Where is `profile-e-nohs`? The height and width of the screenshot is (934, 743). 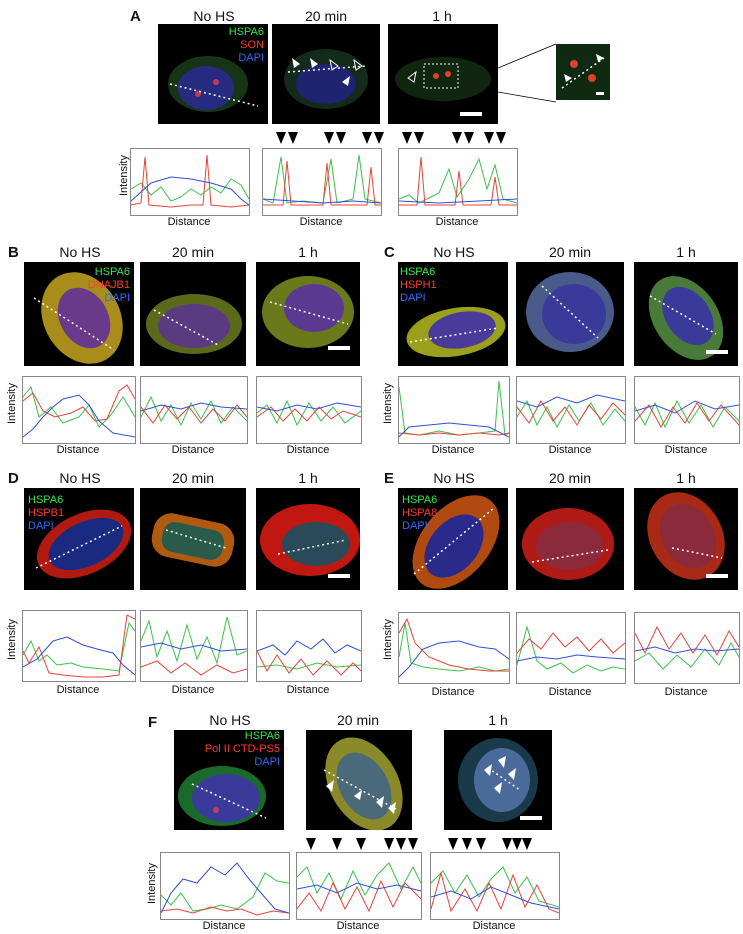
profile-e-nohs is located at coordinates (454, 647).